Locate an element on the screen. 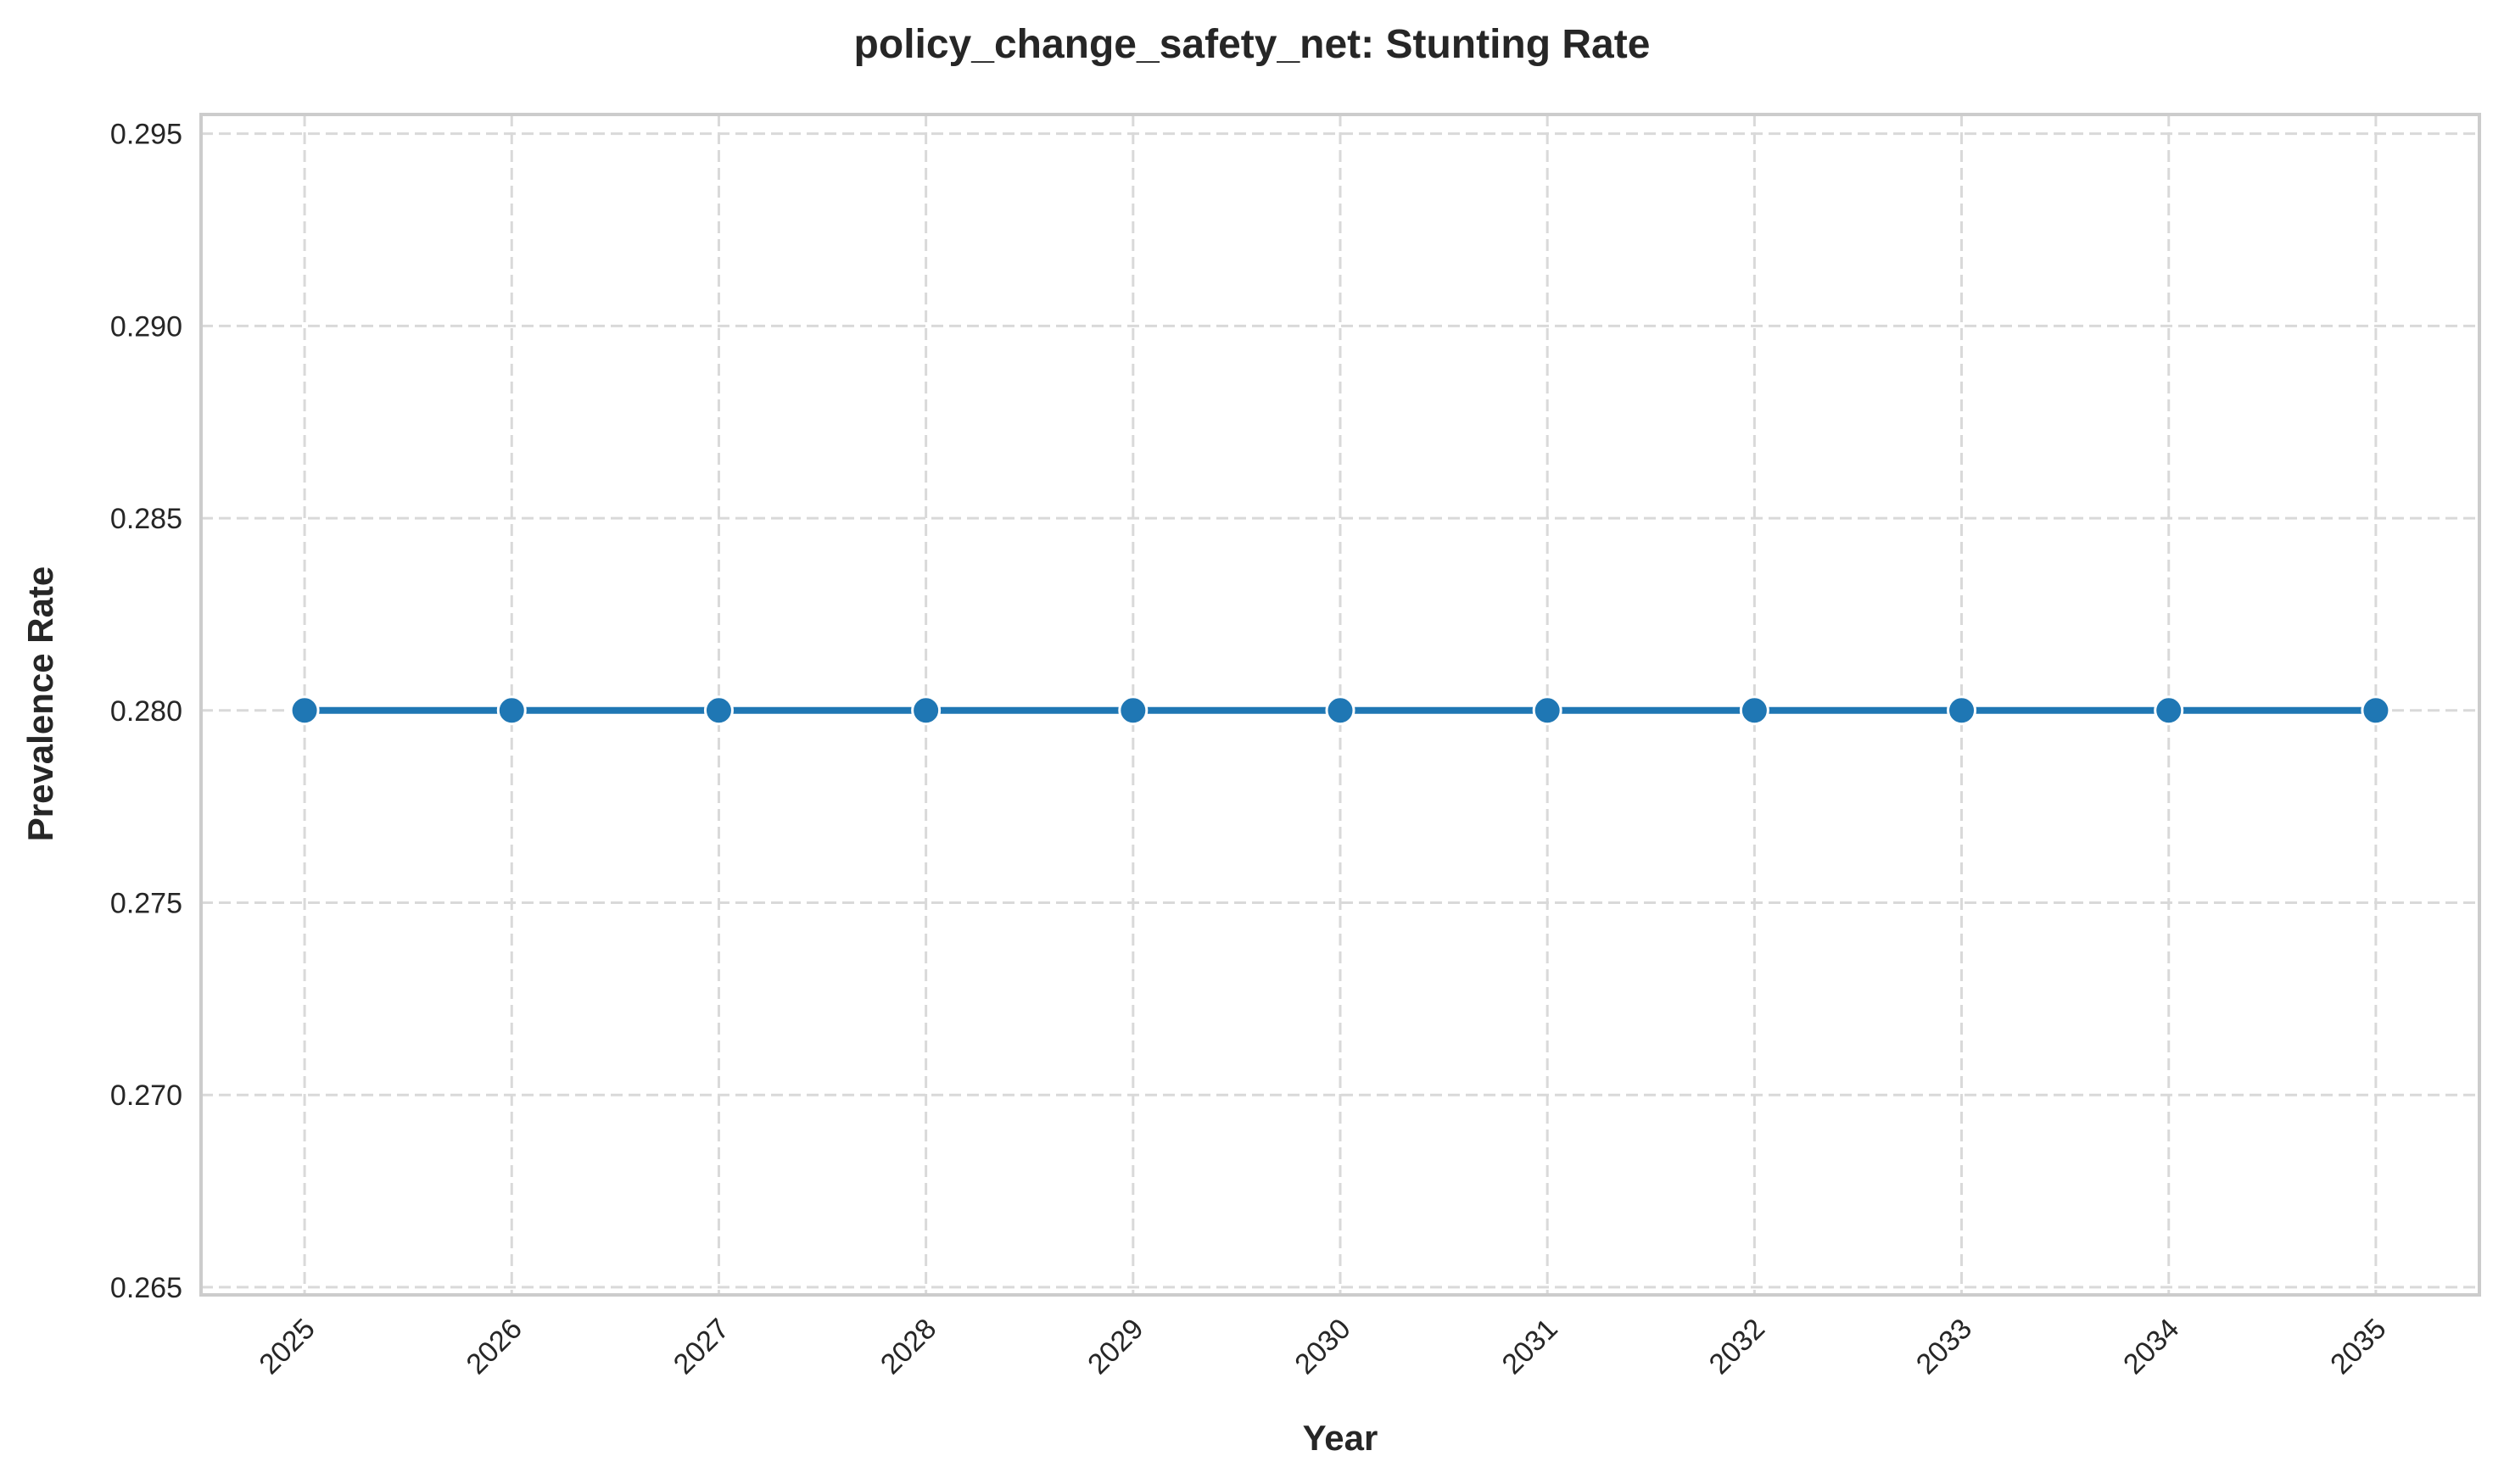 This screenshot has height=1484, width=2504. y-tick-label-0.270: 0.270 is located at coordinates (146, 1096).